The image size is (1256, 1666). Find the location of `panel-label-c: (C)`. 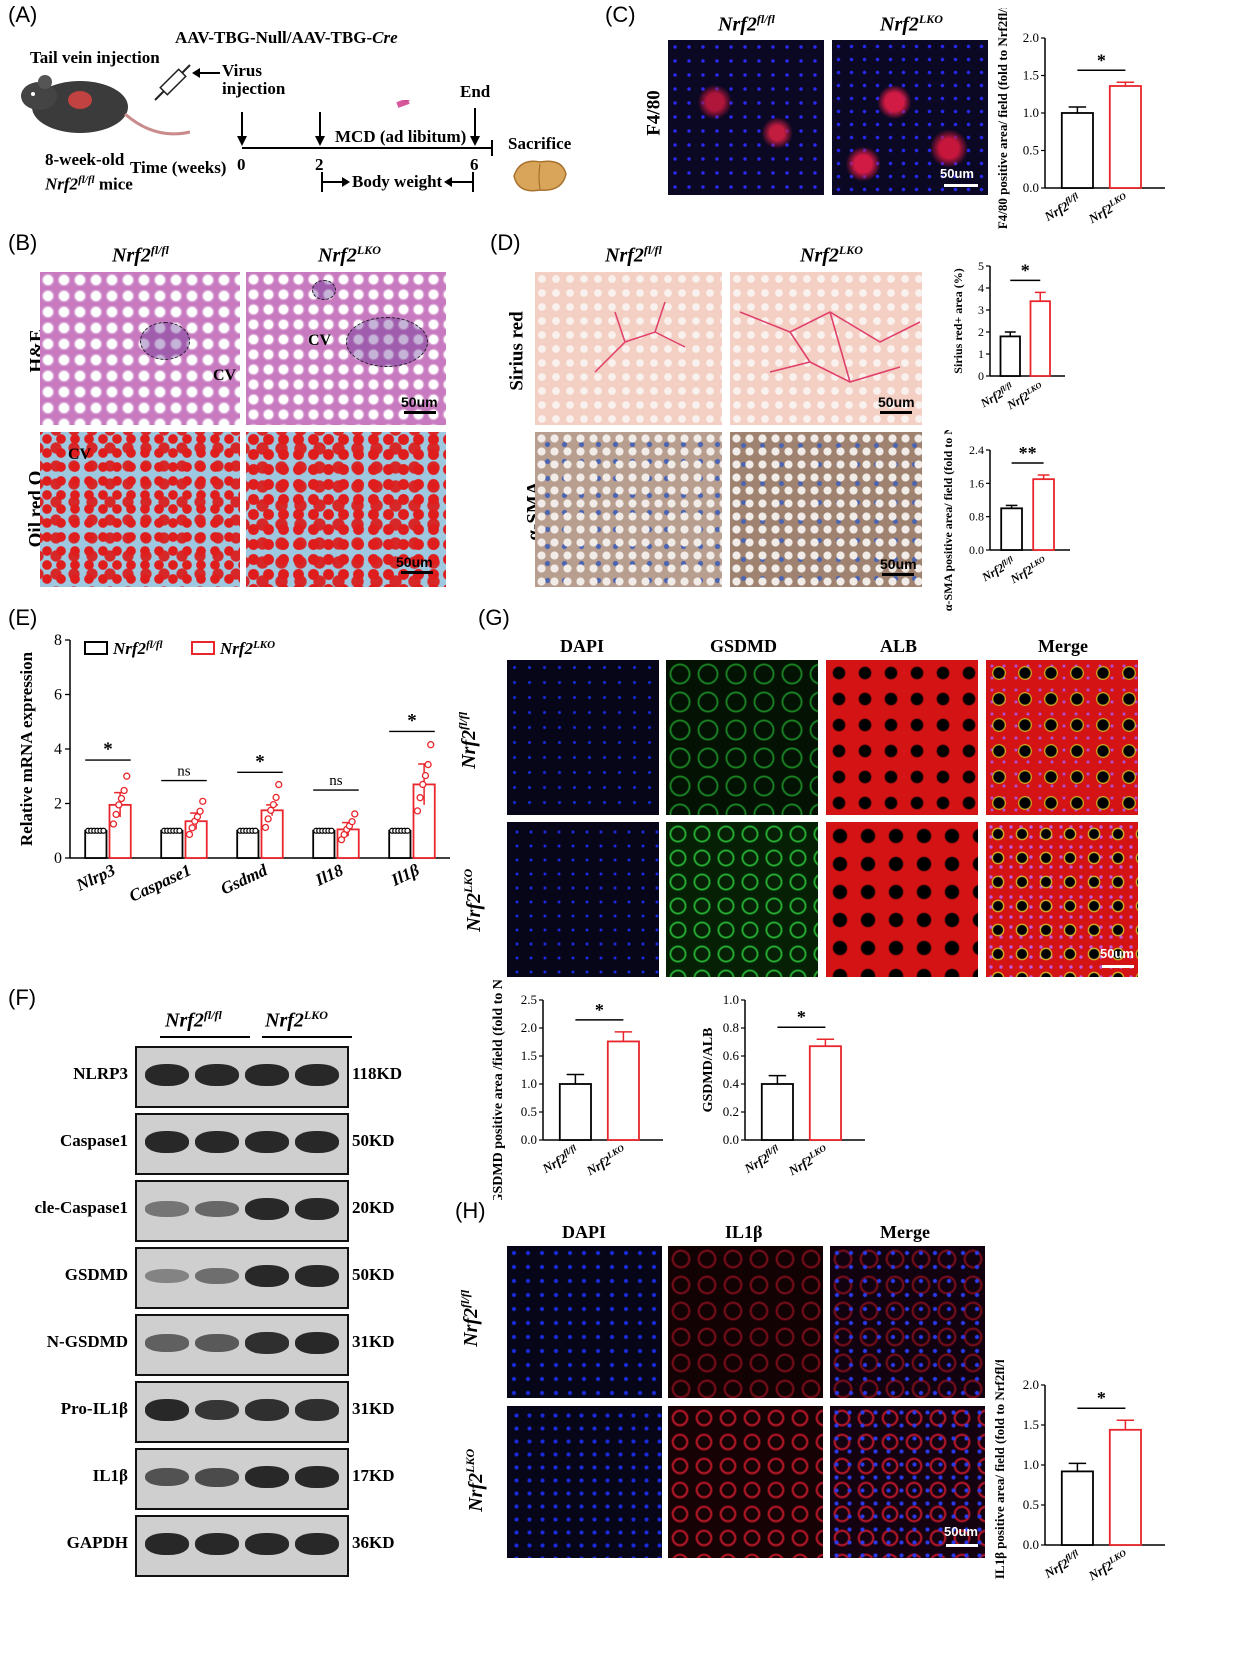

panel-label-c: (C) is located at coordinates (620, 14).